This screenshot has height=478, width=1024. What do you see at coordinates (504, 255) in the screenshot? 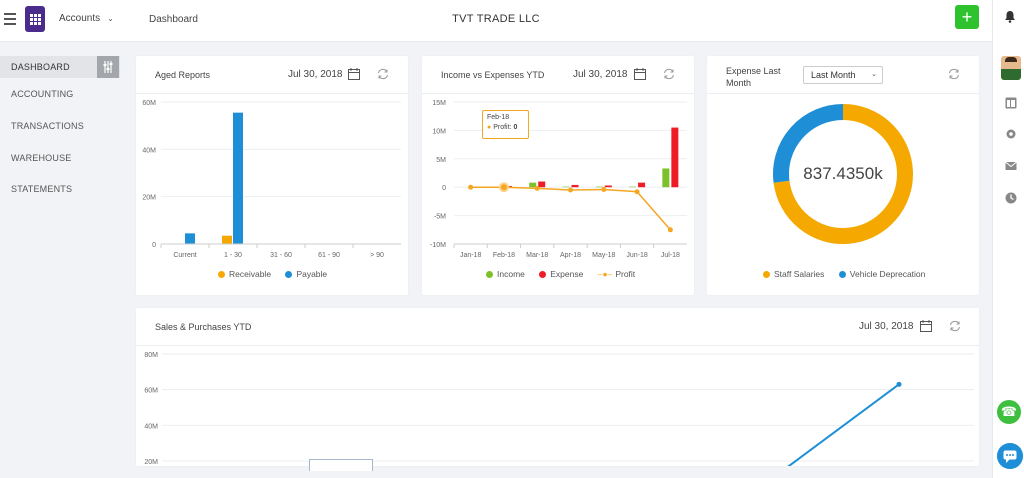
I see `x-tick-label: Feb-18` at bounding box center [504, 255].